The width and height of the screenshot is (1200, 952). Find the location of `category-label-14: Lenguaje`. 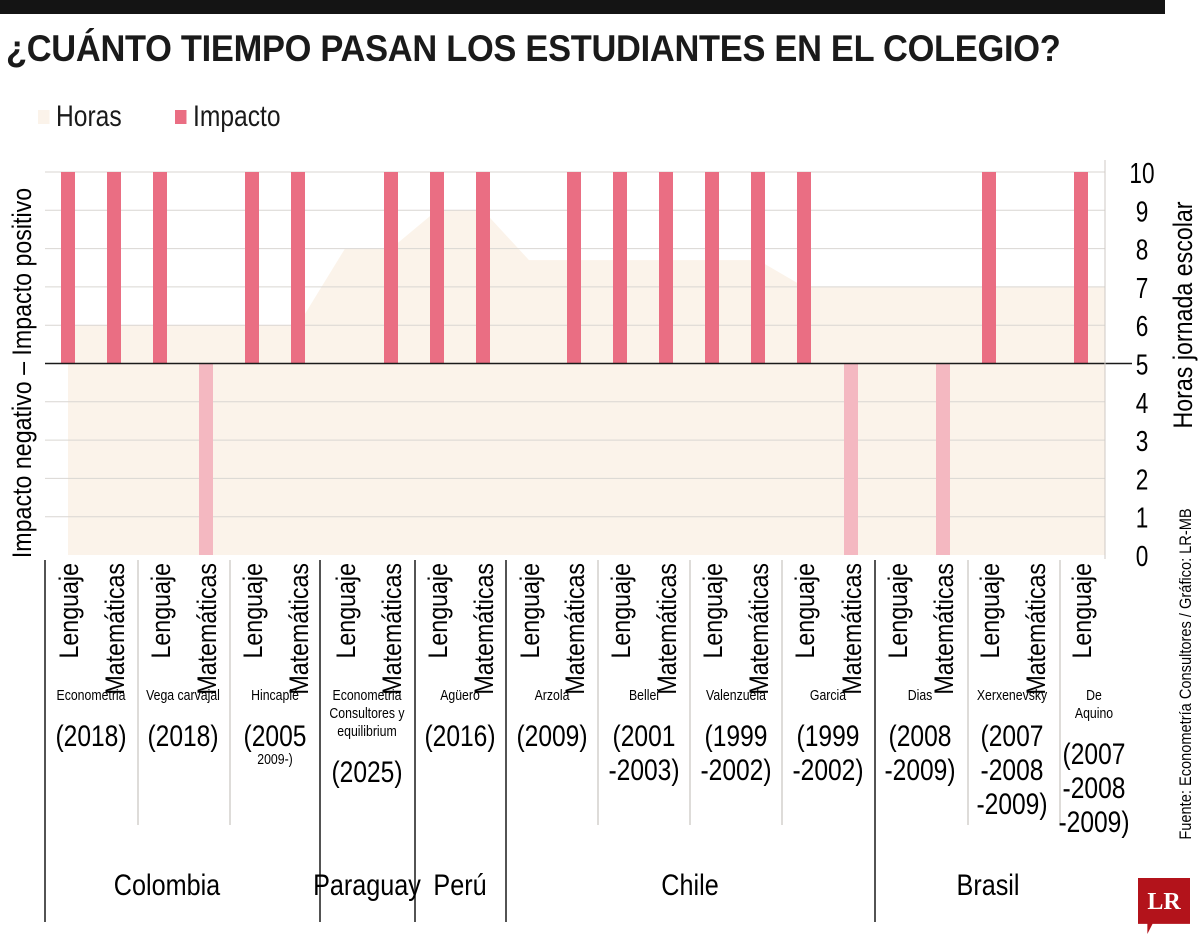

category-label-14: Lenguaje is located at coordinates (713, 611).